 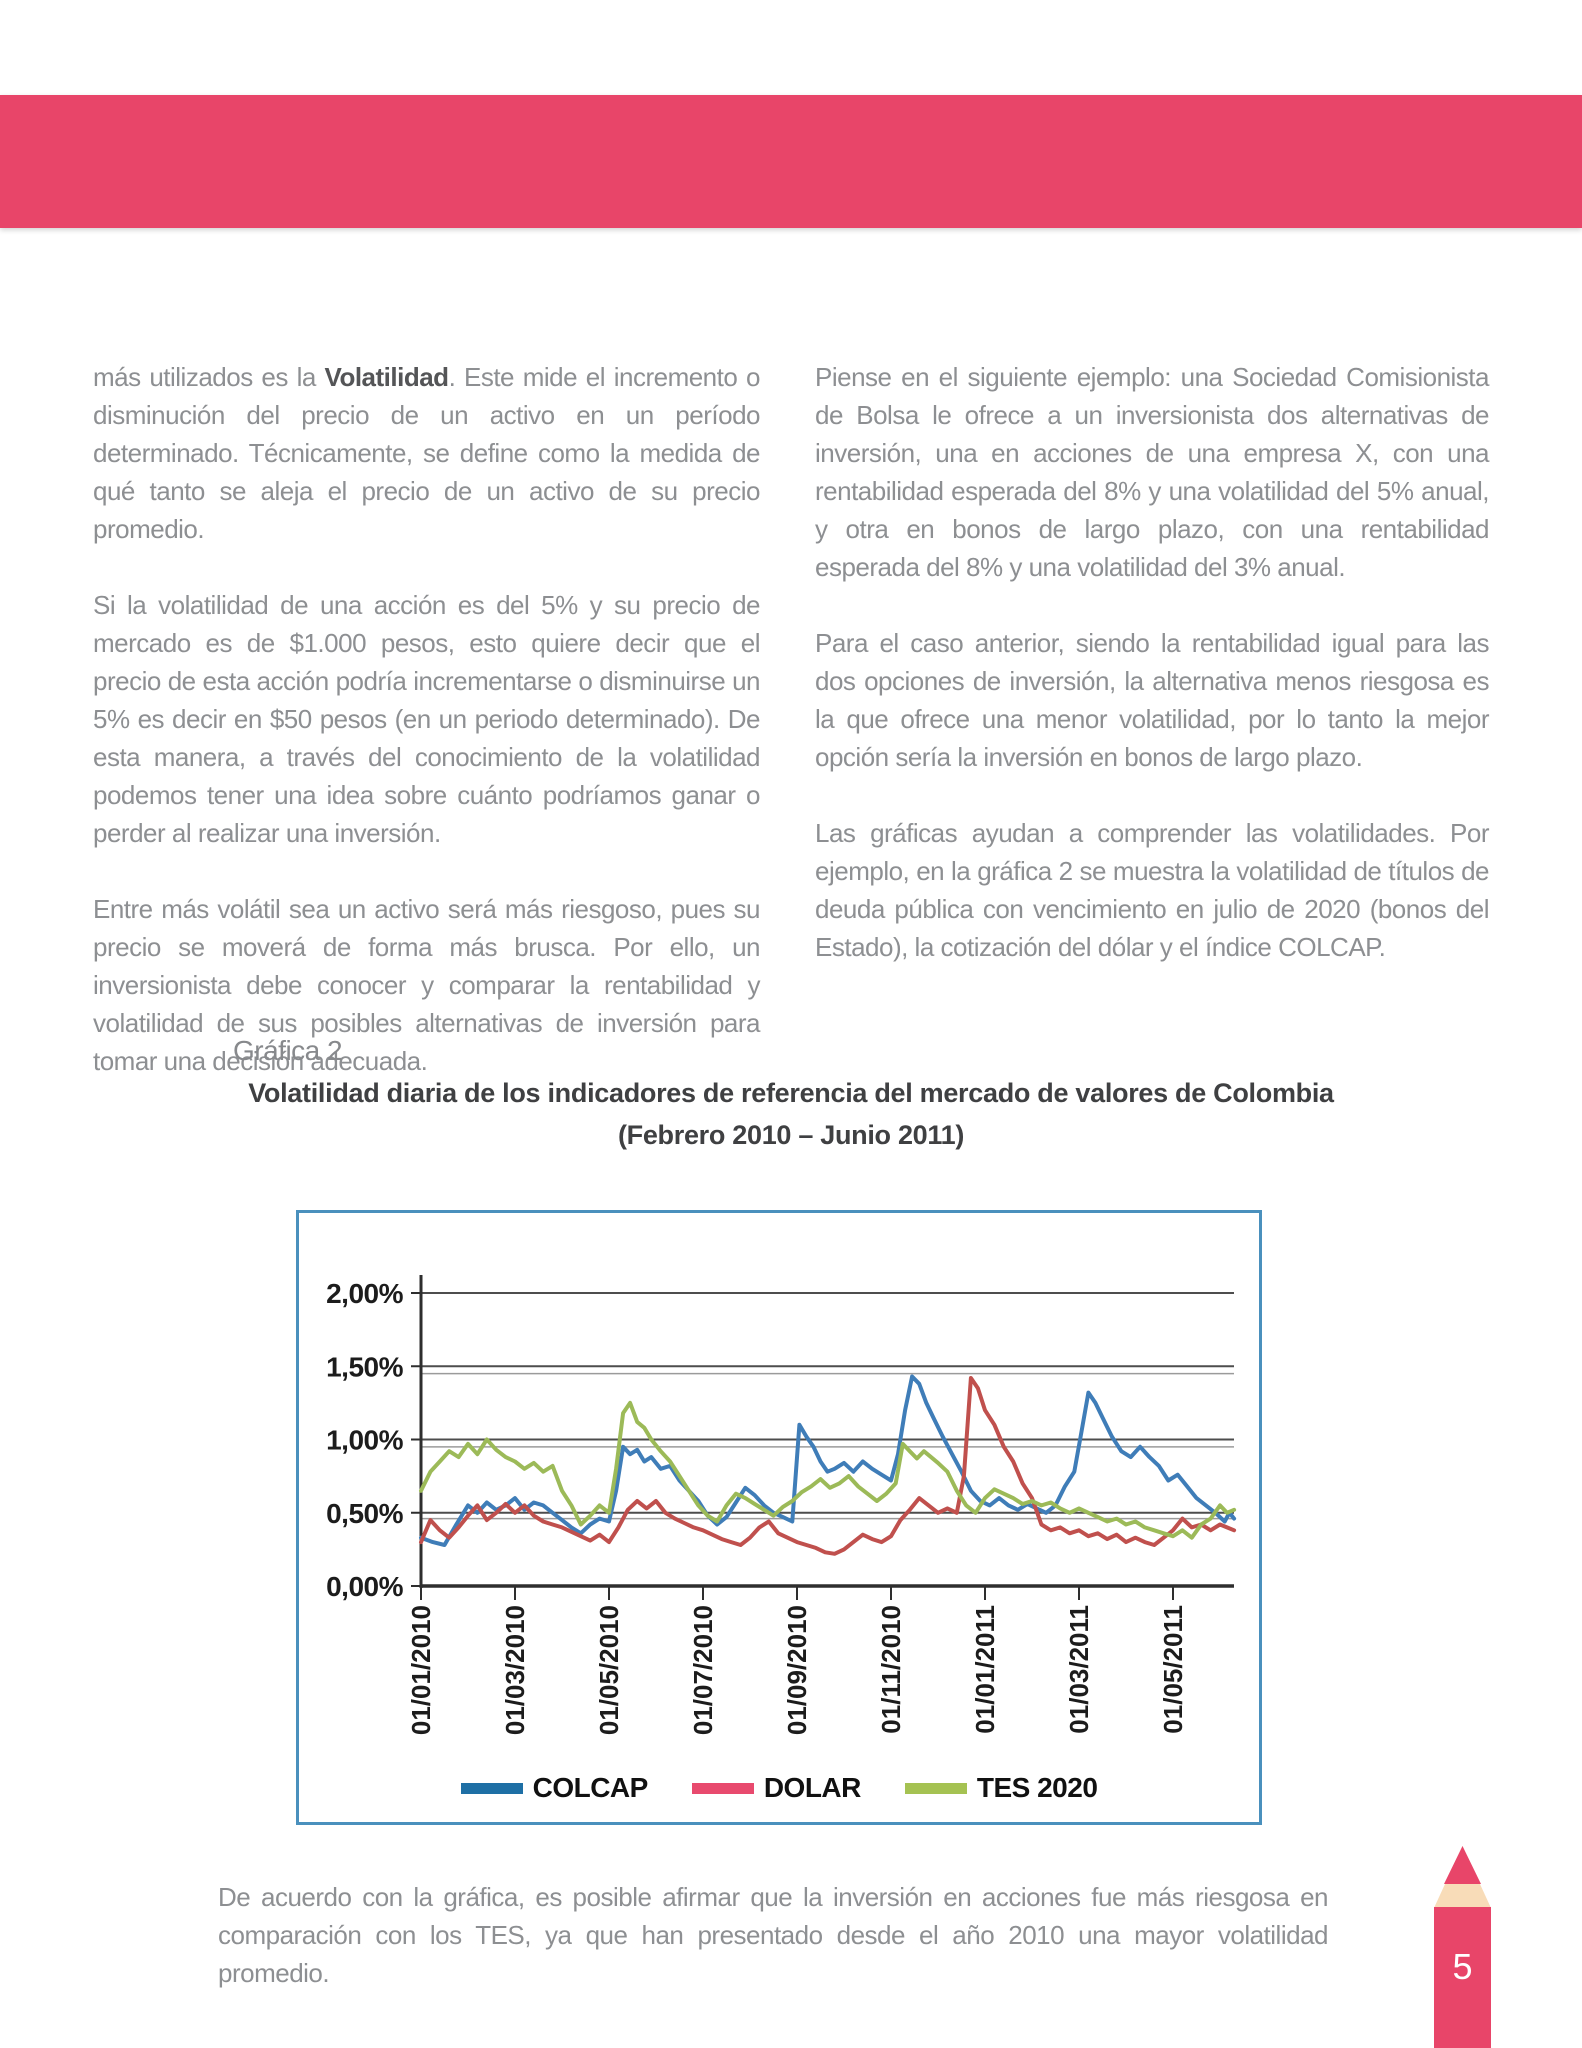 I want to click on legend-label: TES 2020, so click(x=1037, y=1787).